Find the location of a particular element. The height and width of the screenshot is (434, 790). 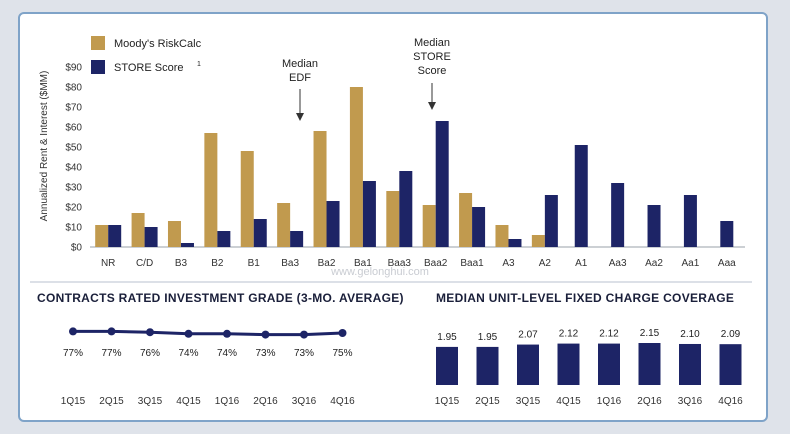

bar-store-aa2 is located at coordinates (654, 226).